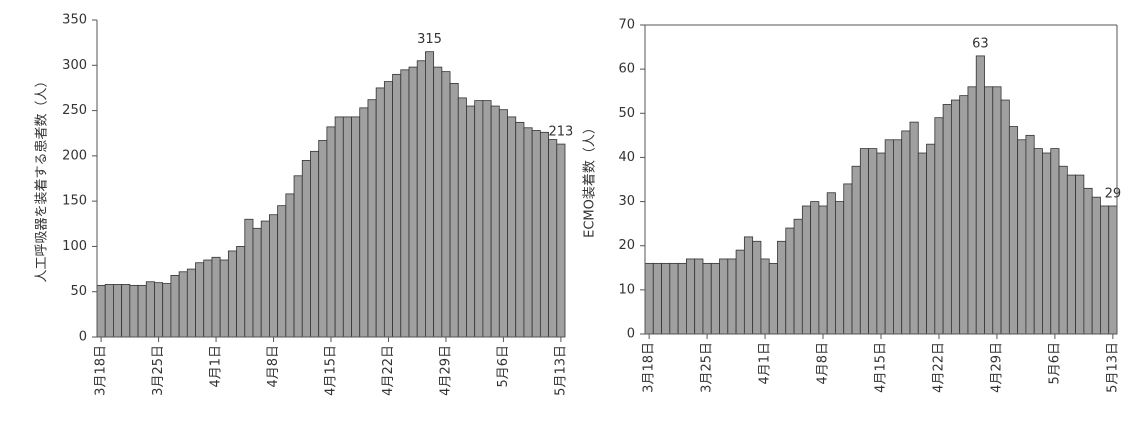 Image resolution: width=1148 pixels, height=422 pixels. Describe the element at coordinates (1113, 193) in the screenshot. I see `value-label: 29` at that location.